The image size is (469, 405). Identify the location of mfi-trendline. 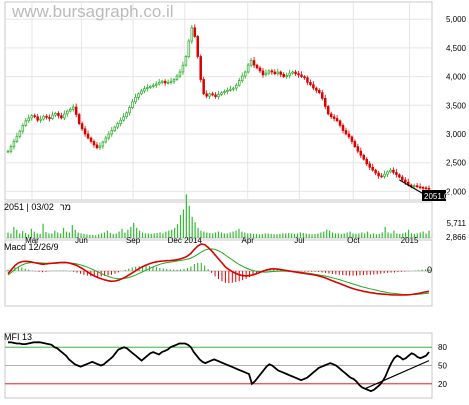
(397, 375).